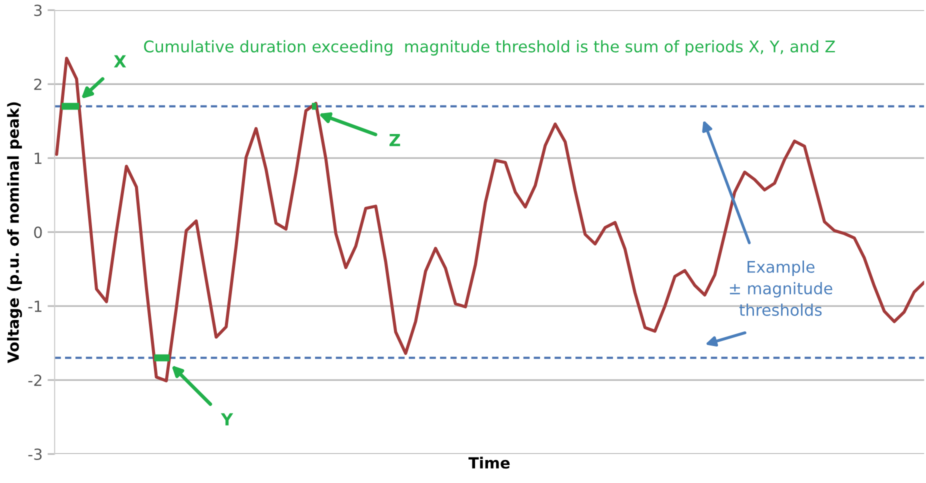 The height and width of the screenshot is (483, 926). I want to click on annotation: Cumulative duration exceeding magnitude threshold is the sum of periods X, Y, and Z, so click(489, 48).